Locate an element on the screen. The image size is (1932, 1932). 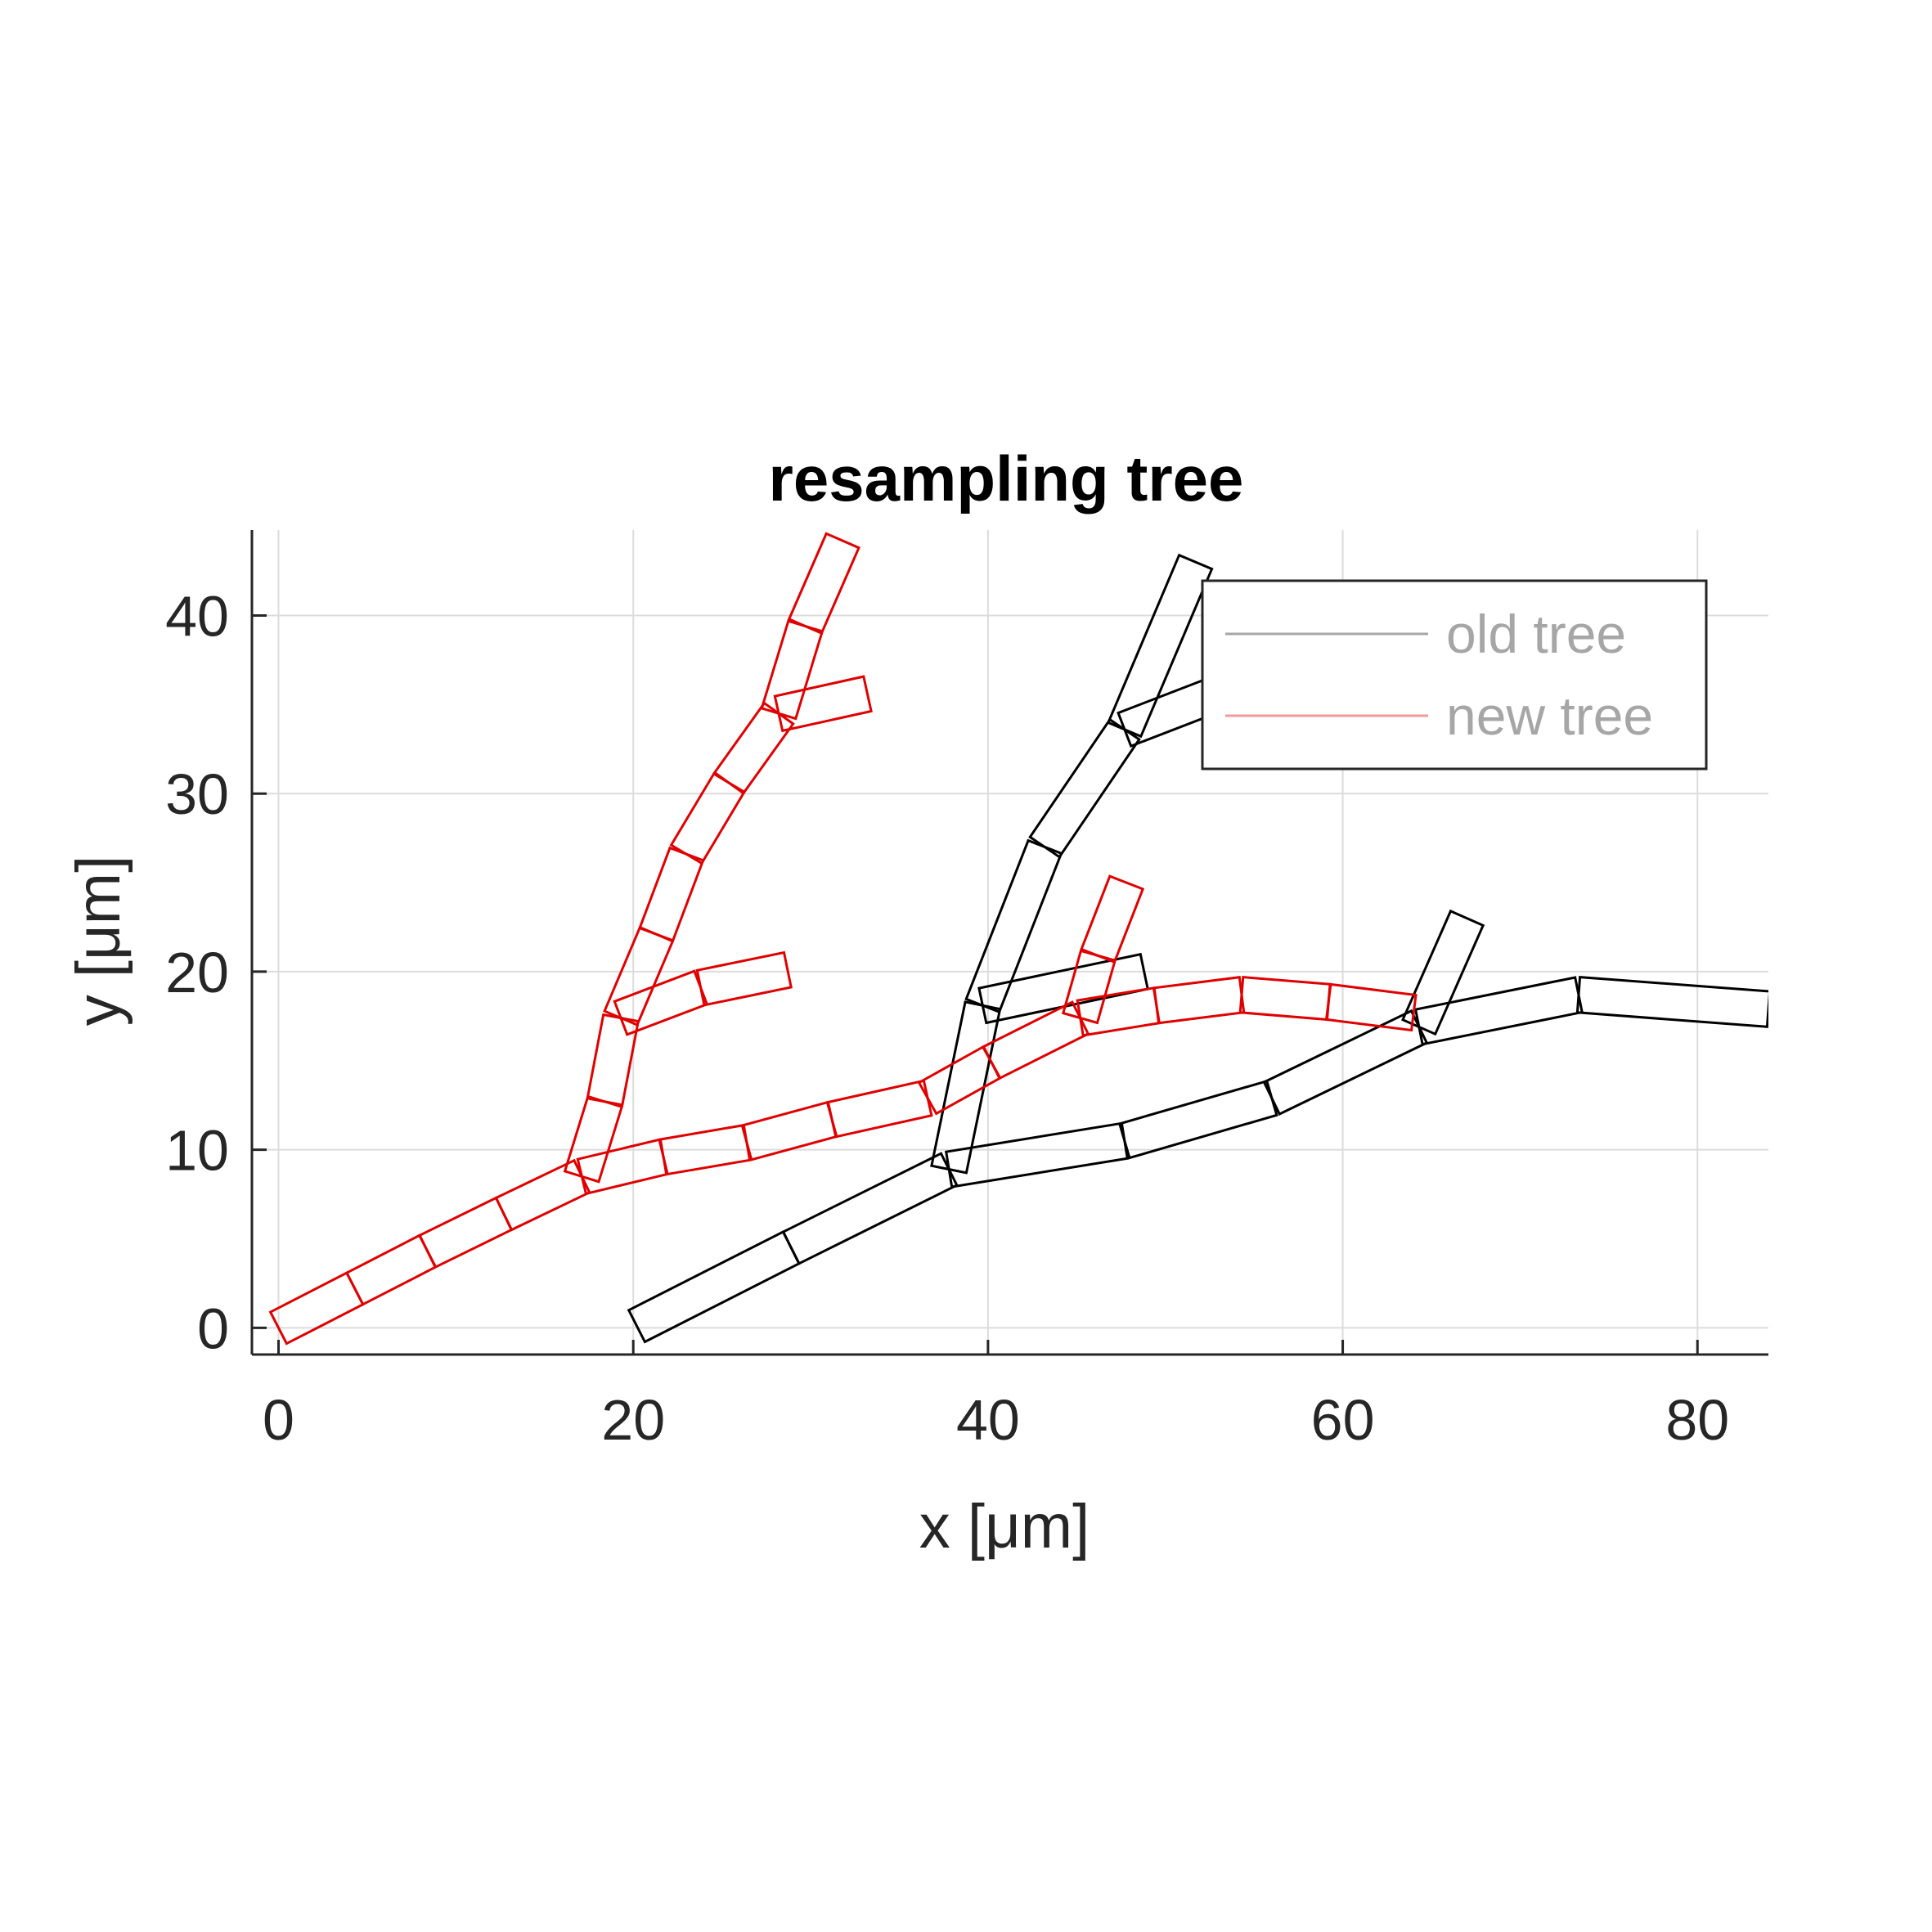
chart-title: resampling tree is located at coordinates (1006, 479).